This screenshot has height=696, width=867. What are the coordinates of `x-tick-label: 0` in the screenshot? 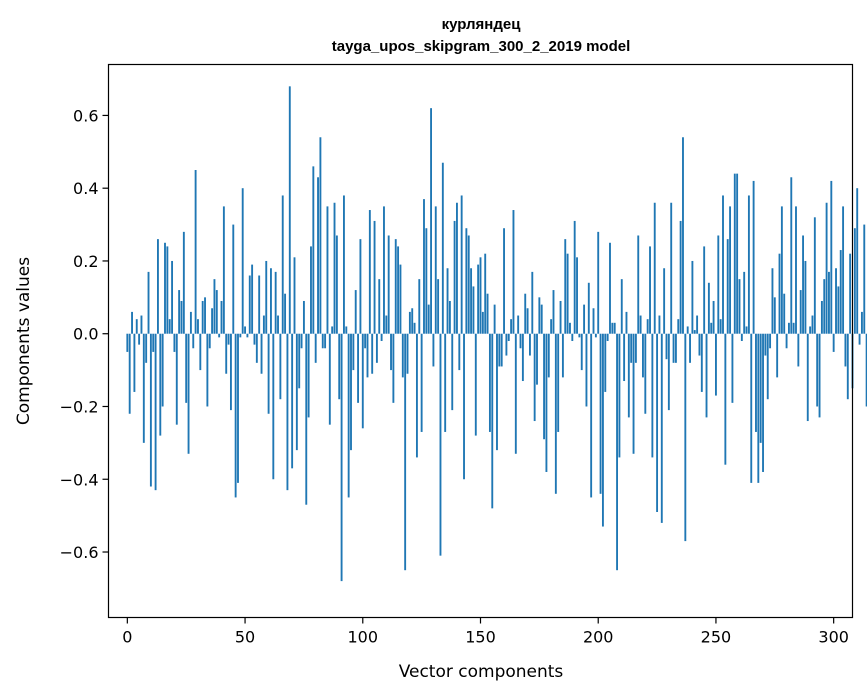 It's located at (127, 637).